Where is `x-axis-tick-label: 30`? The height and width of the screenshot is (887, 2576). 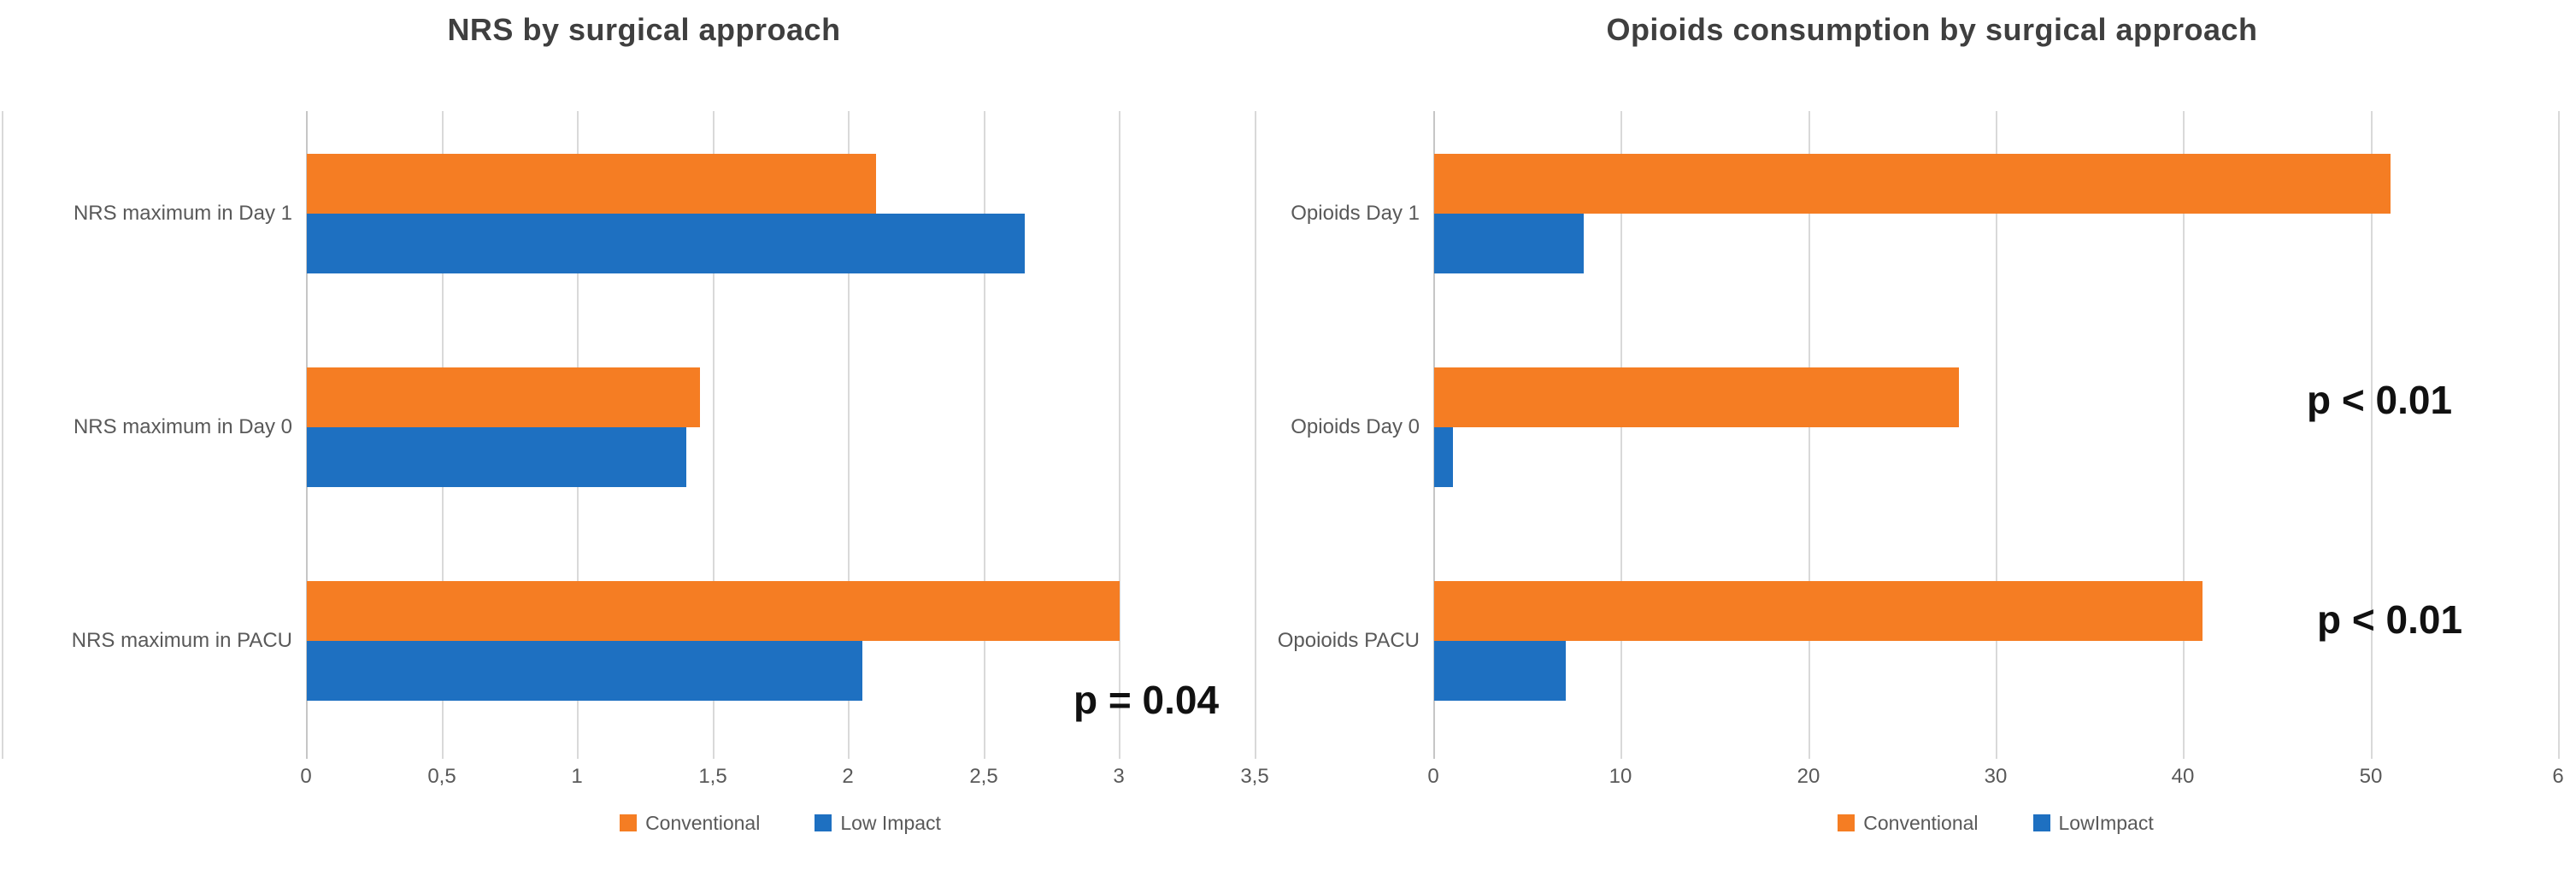
x-axis-tick-label: 30 is located at coordinates (1996, 776).